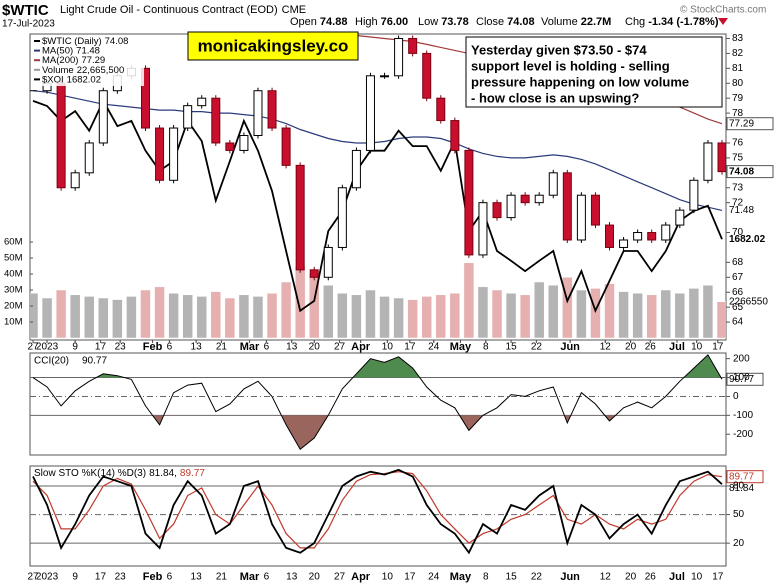 The height and width of the screenshot is (584, 774). Describe the element at coordinates (743, 415) in the screenshot. I see `cci-tick-label: -100` at that location.